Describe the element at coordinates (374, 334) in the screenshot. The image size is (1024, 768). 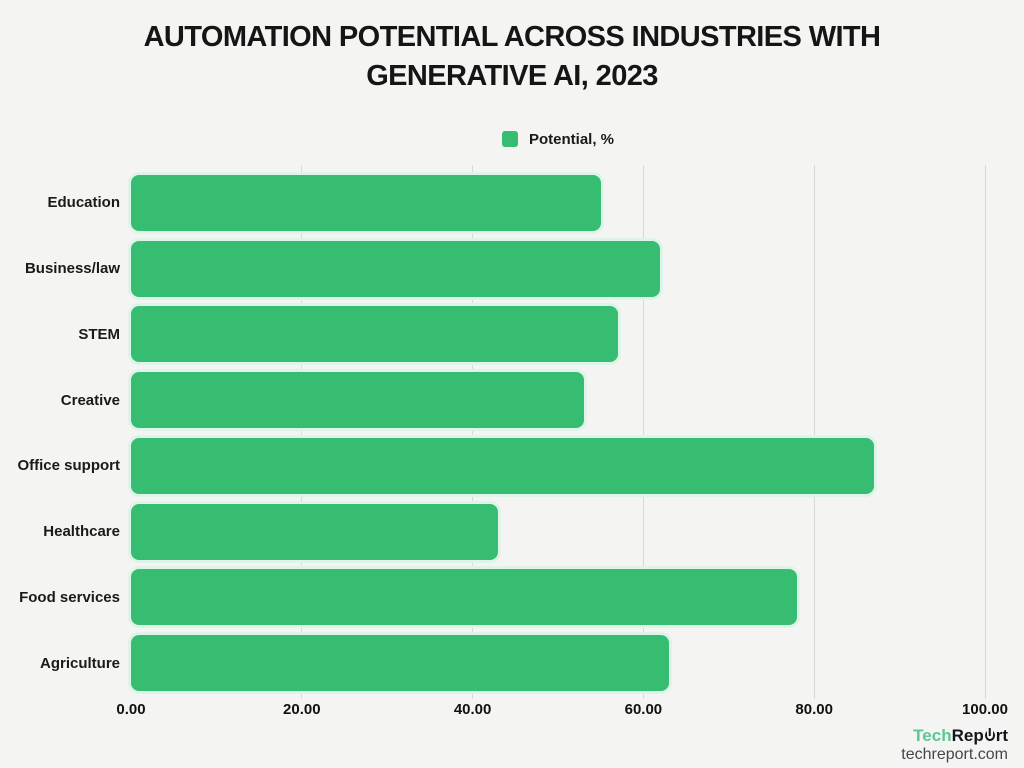
I see `bar-stem` at that location.